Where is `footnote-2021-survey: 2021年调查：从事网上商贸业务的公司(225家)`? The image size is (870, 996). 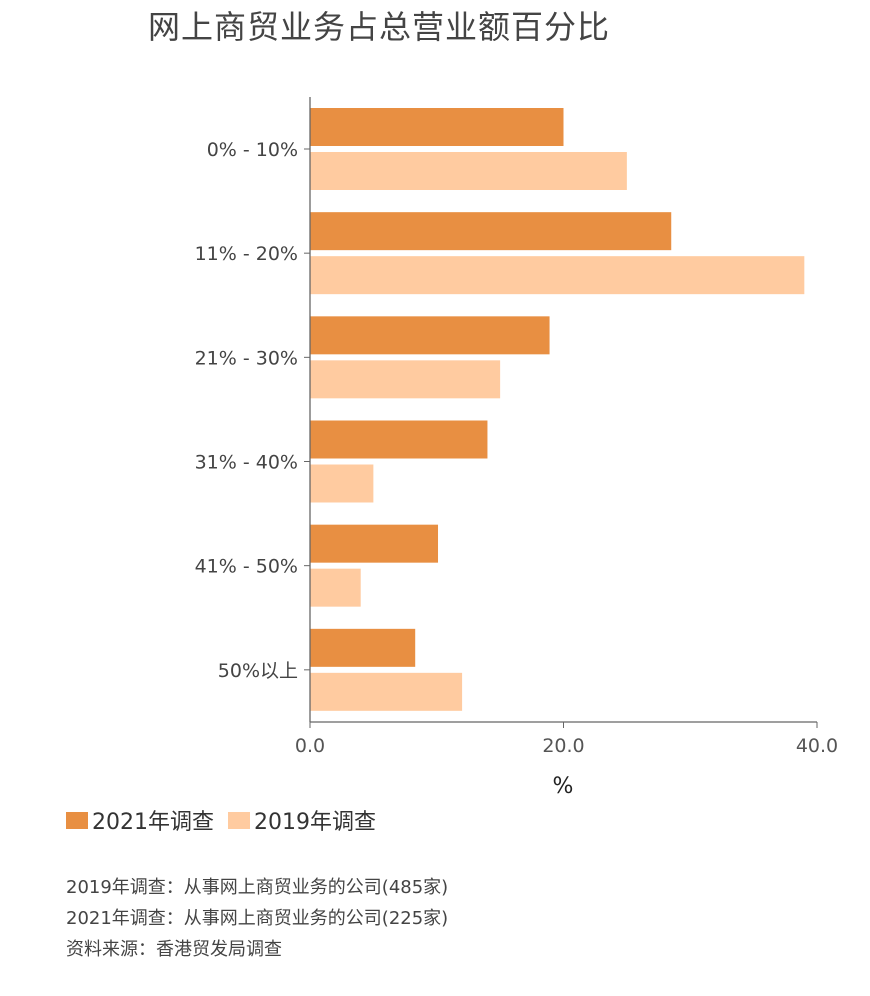 footnote-2021-survey: 2021年调查：从事网上商贸业务的公司(225家) is located at coordinates (257, 918).